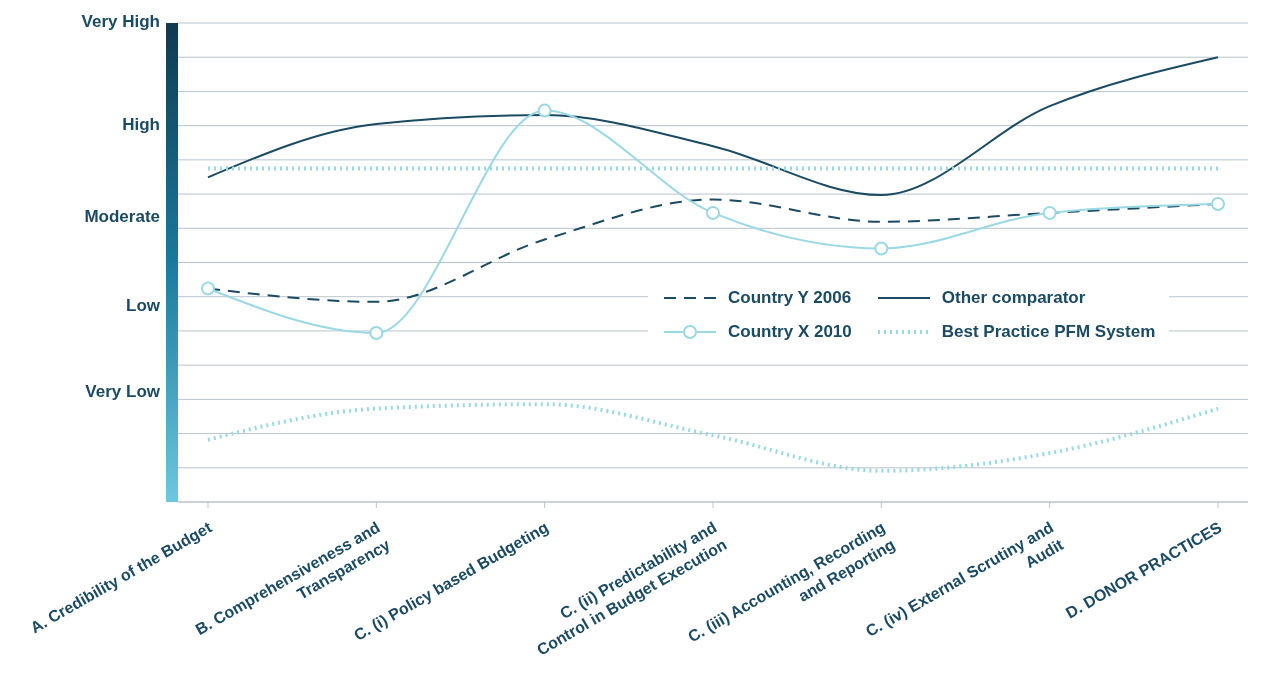  Describe the element at coordinates (789, 298) in the screenshot. I see `legend-label: Country Y 2006` at that location.